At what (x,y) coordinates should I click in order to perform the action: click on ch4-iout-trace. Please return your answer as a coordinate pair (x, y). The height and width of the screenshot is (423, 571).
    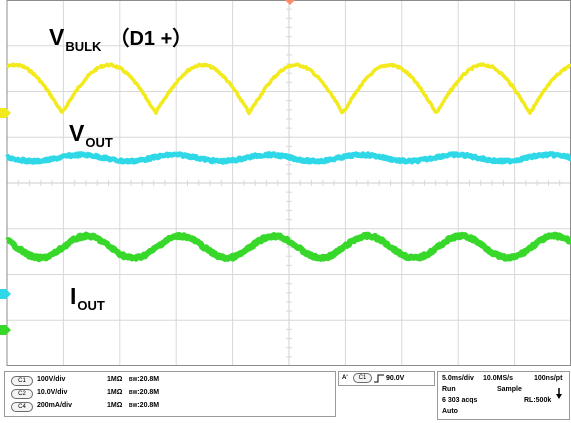
    Looking at the image, I should click on (288, 247).